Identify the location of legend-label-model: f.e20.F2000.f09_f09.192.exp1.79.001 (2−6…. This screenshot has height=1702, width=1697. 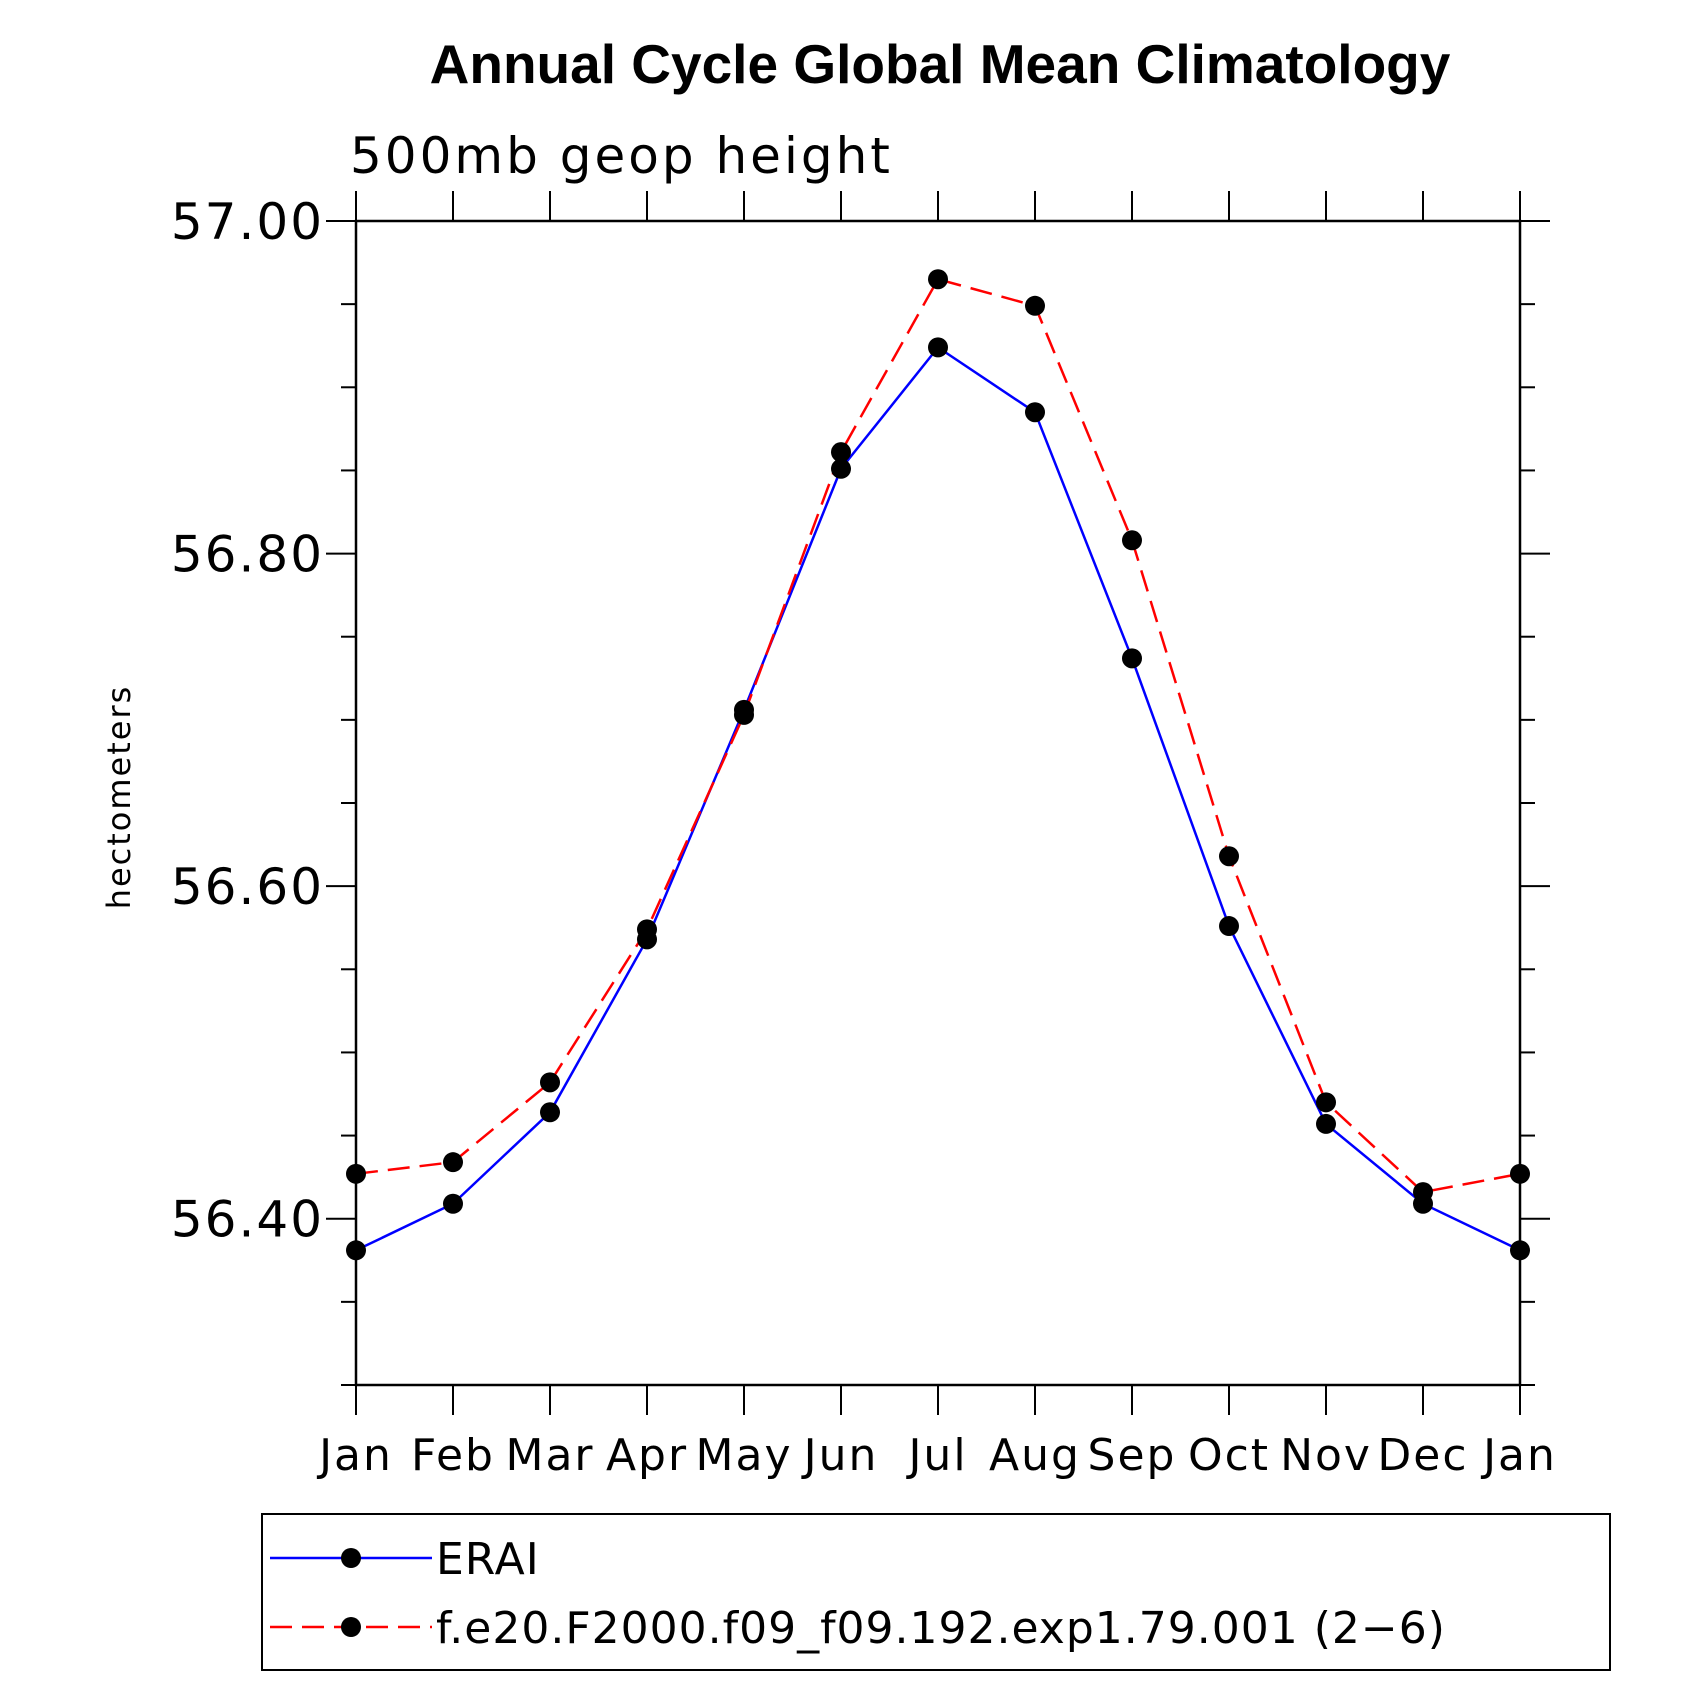
(941, 1628).